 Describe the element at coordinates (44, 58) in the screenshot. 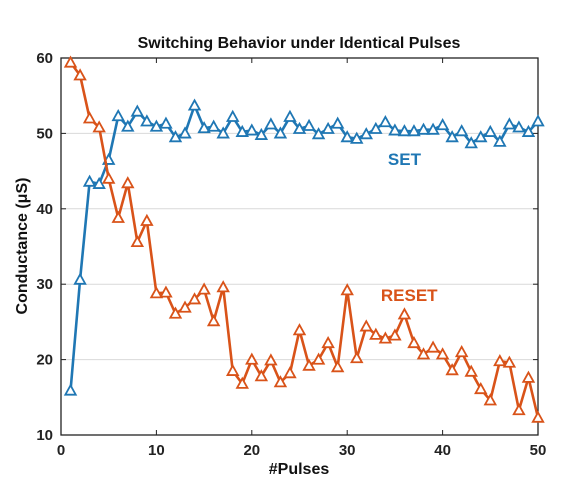

I see `y-tick-label: 60` at that location.